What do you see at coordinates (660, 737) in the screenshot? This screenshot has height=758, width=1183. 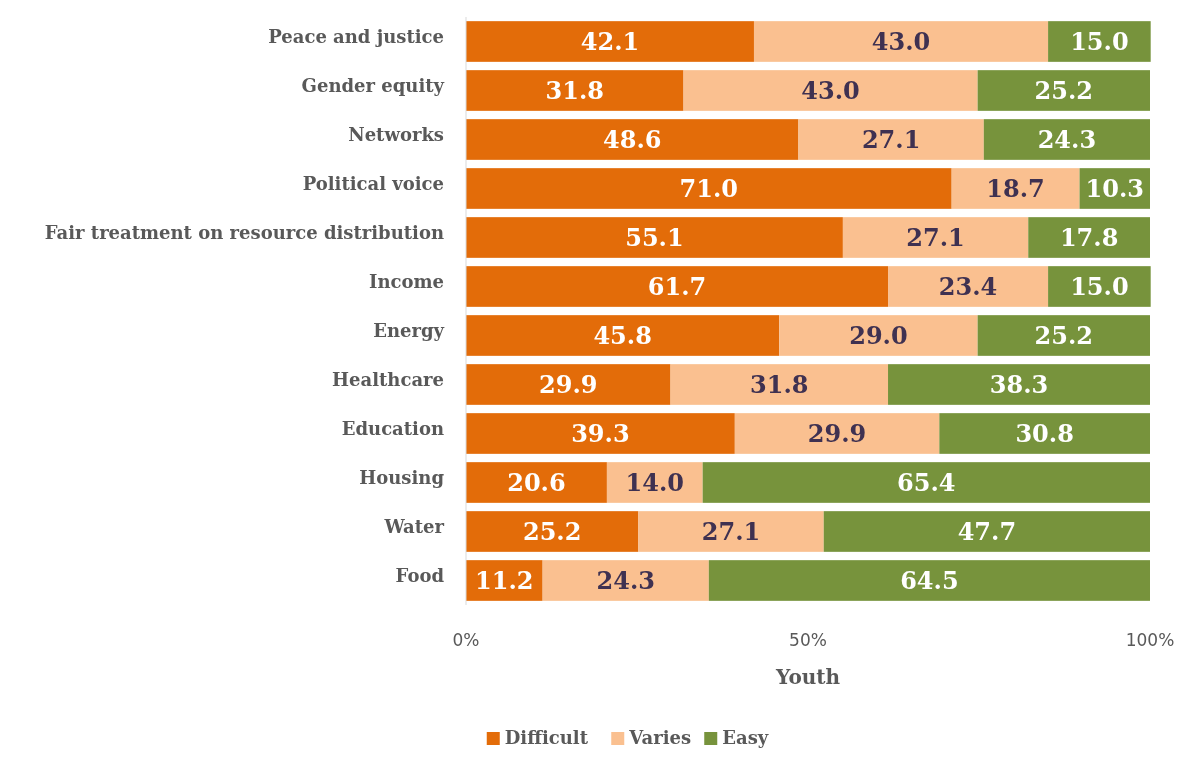 I see `legend-label: Varies` at bounding box center [660, 737].